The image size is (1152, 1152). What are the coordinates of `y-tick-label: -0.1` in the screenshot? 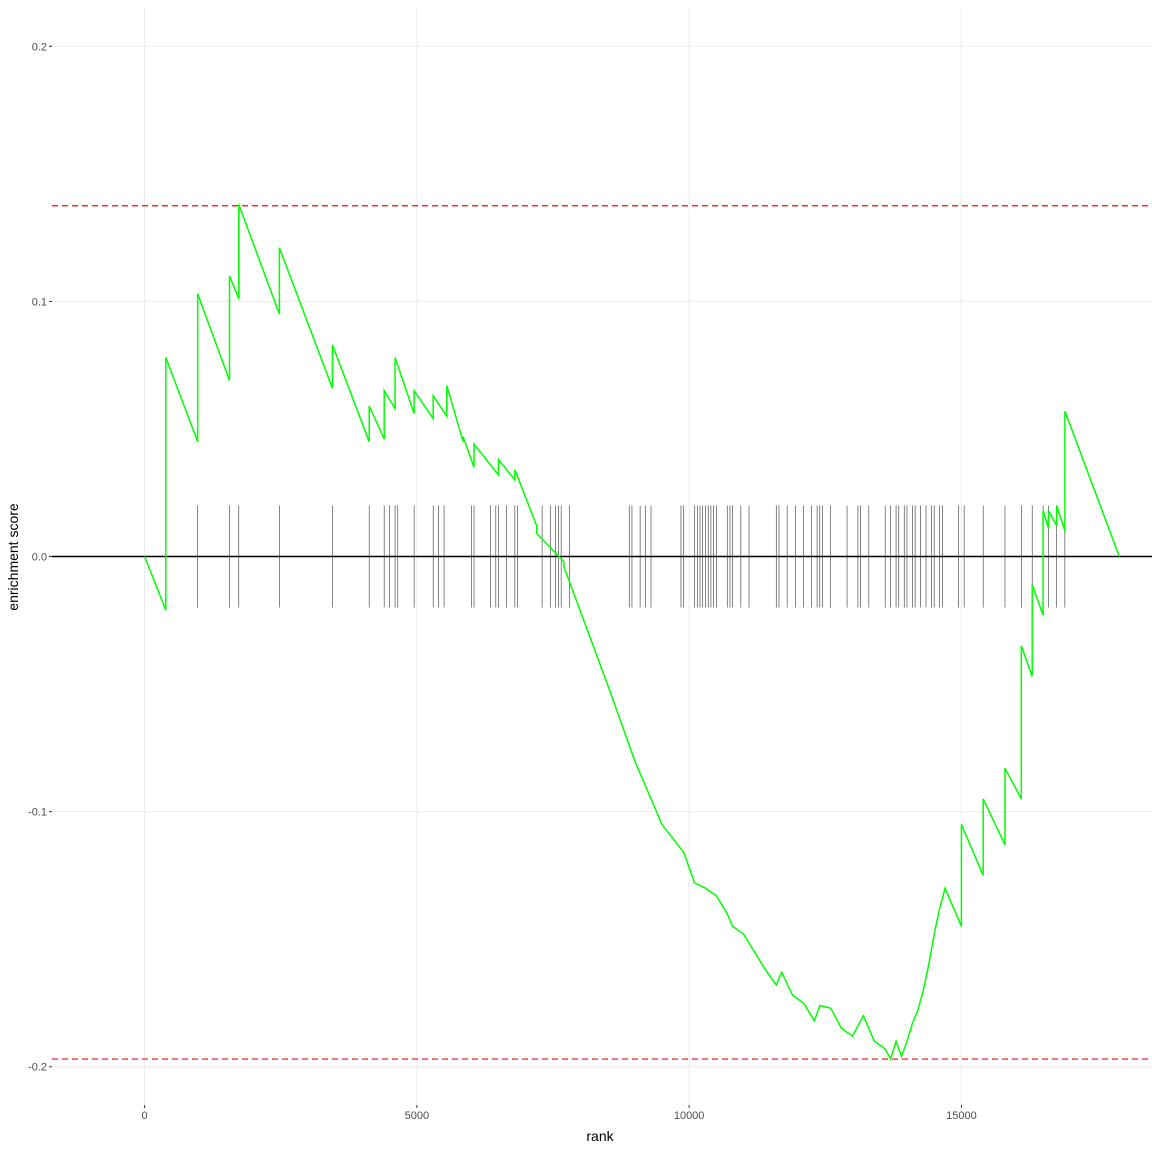 It's located at (37, 813).